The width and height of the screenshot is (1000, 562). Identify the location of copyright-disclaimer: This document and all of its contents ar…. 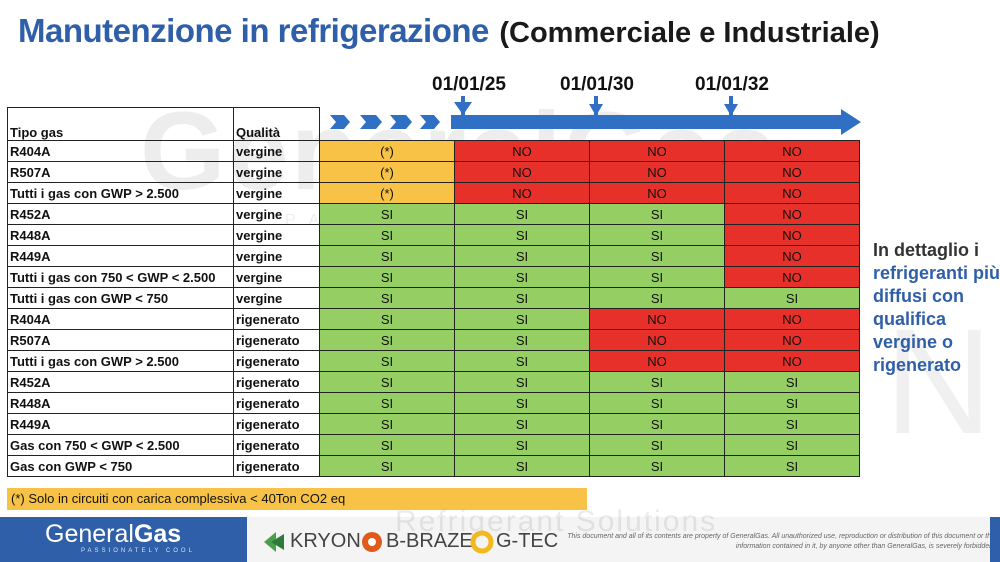
(781, 541).